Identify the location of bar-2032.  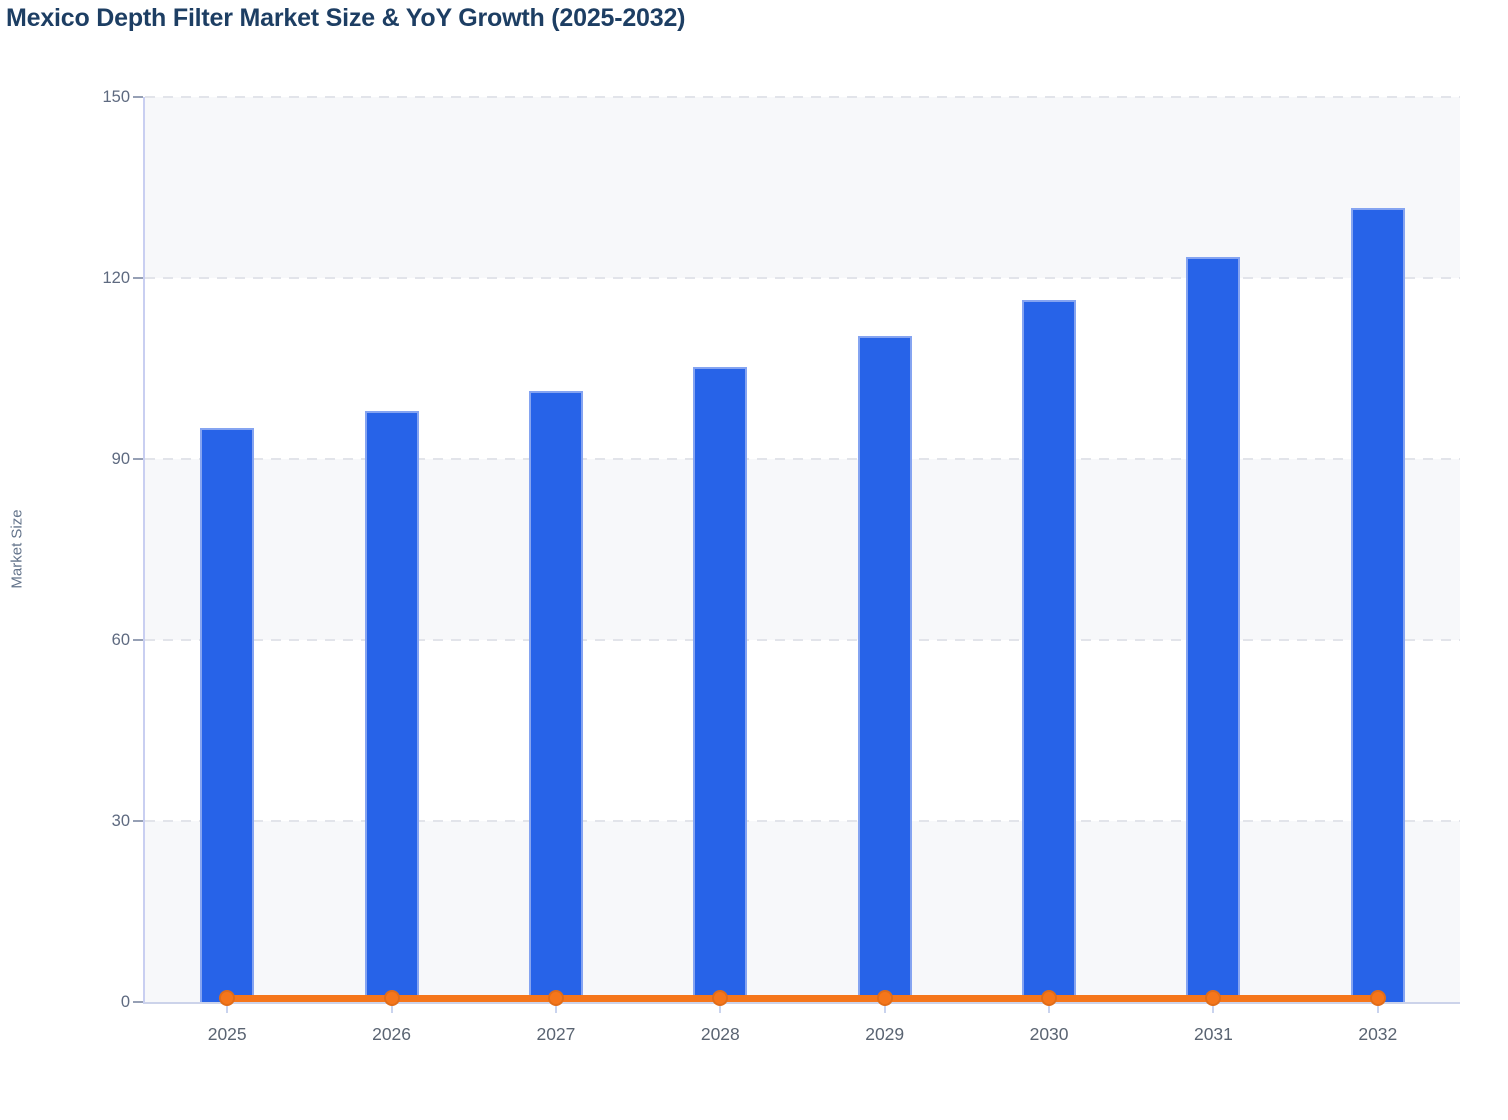
(1377, 605).